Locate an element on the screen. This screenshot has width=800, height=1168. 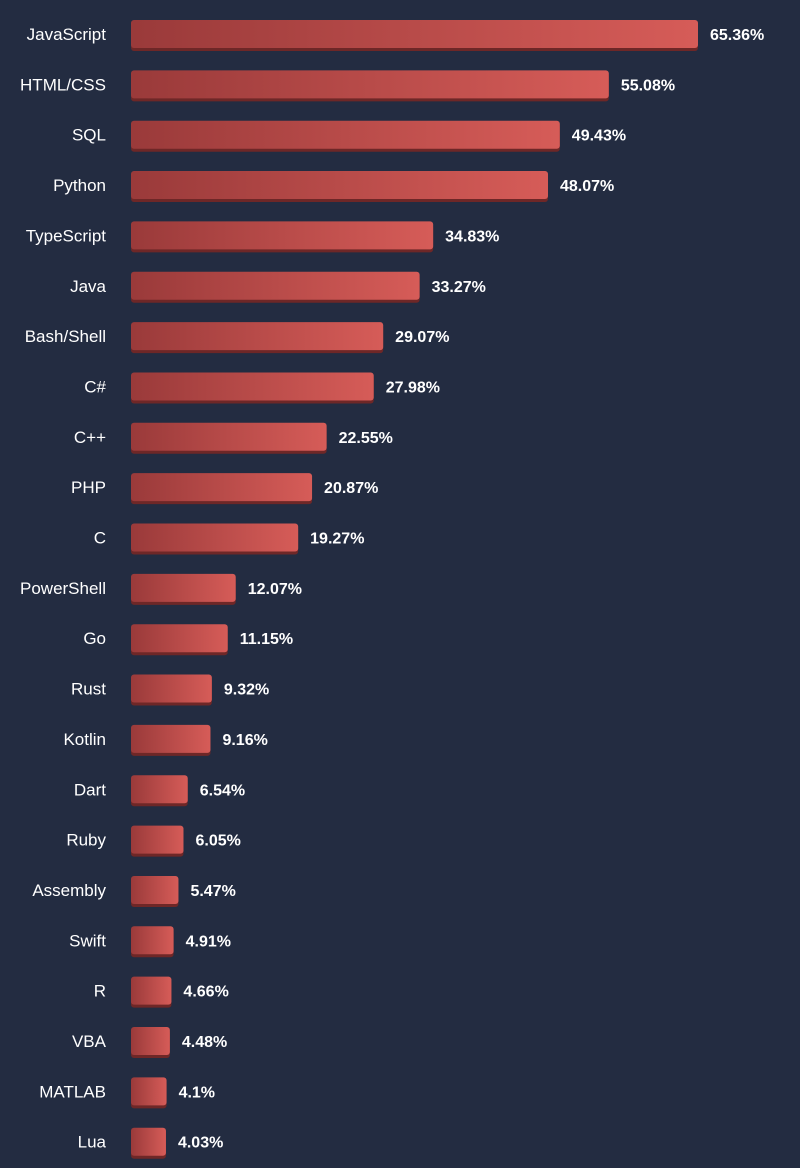
category-label-lua: Lua is located at coordinates (92, 1142).